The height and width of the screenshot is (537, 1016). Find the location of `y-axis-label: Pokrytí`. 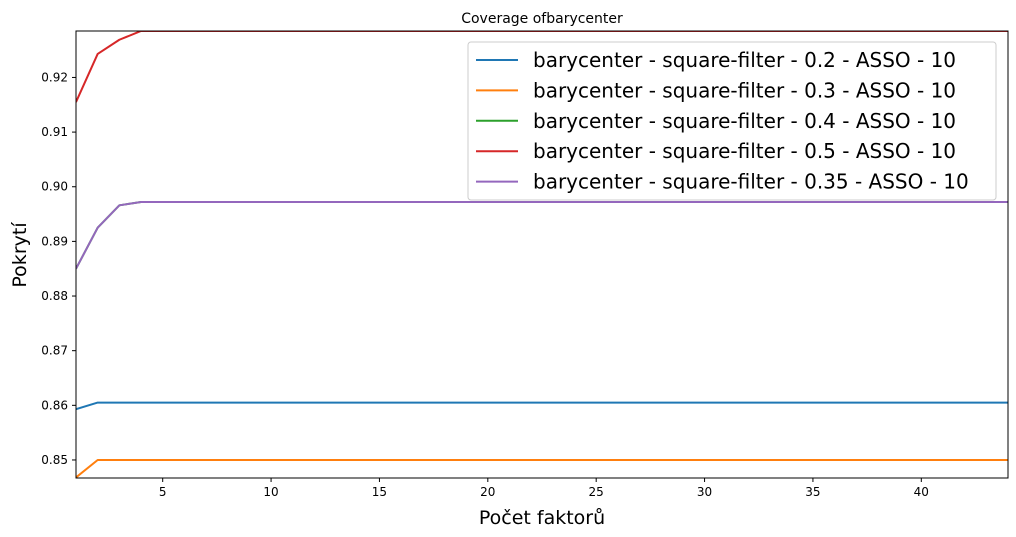

y-axis-label: Pokrytí is located at coordinates (20, 255).